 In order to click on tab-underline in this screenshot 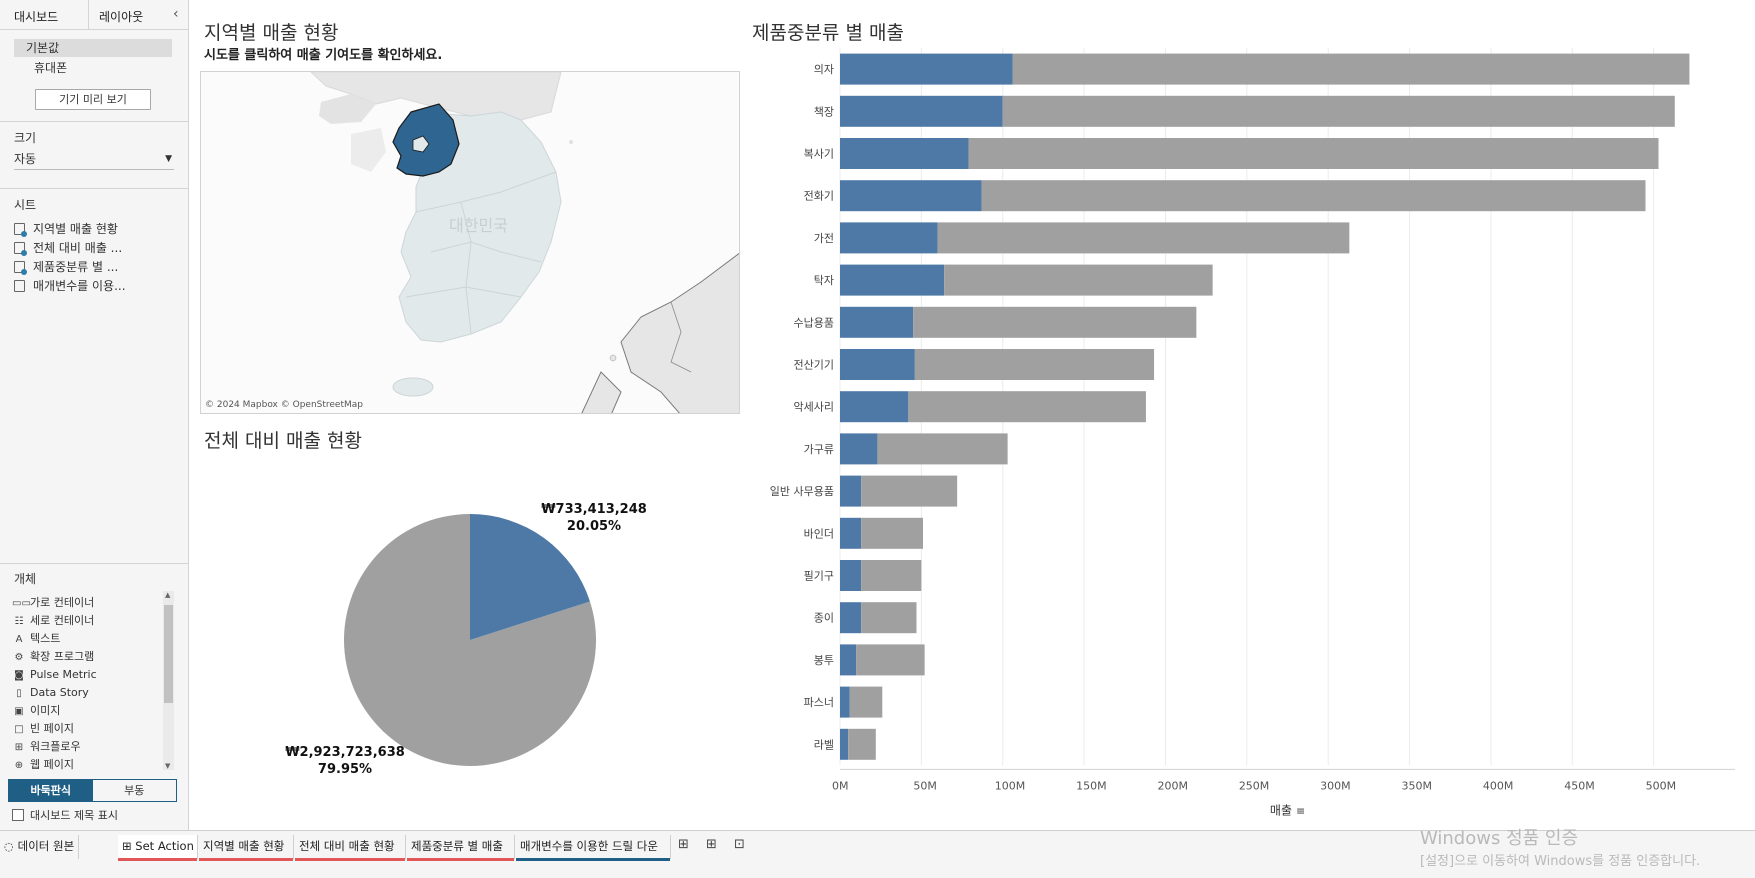, I will do `click(593, 859)`.